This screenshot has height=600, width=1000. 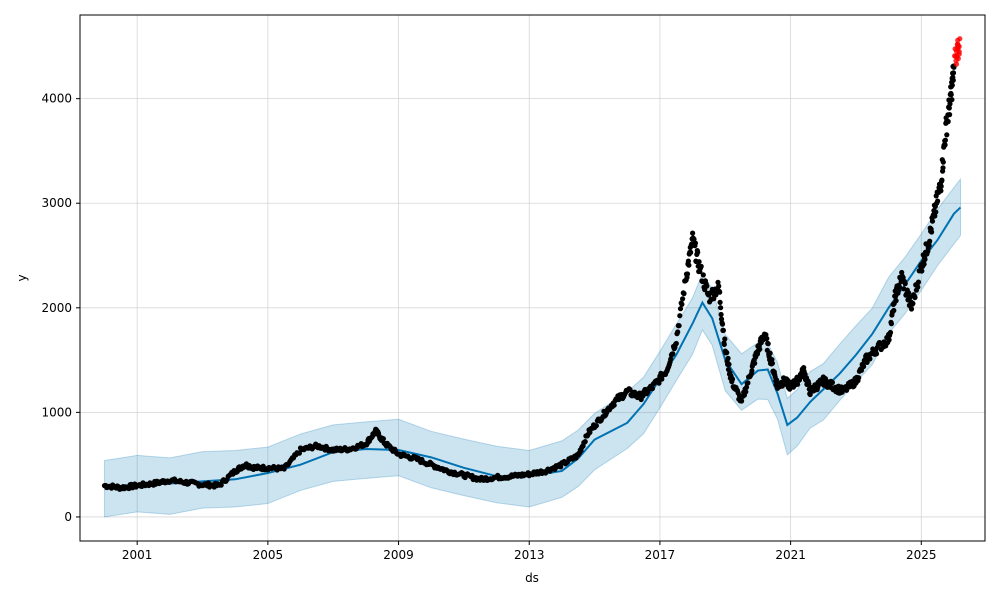 What do you see at coordinates (529, 555) in the screenshot?
I see `x-tick-label: 2013` at bounding box center [529, 555].